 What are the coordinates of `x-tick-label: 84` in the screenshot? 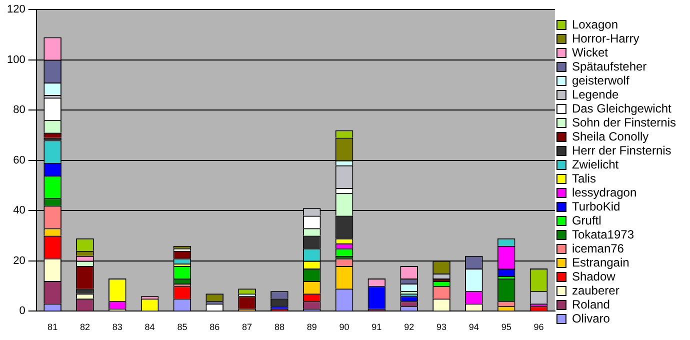 It's located at (149, 327).